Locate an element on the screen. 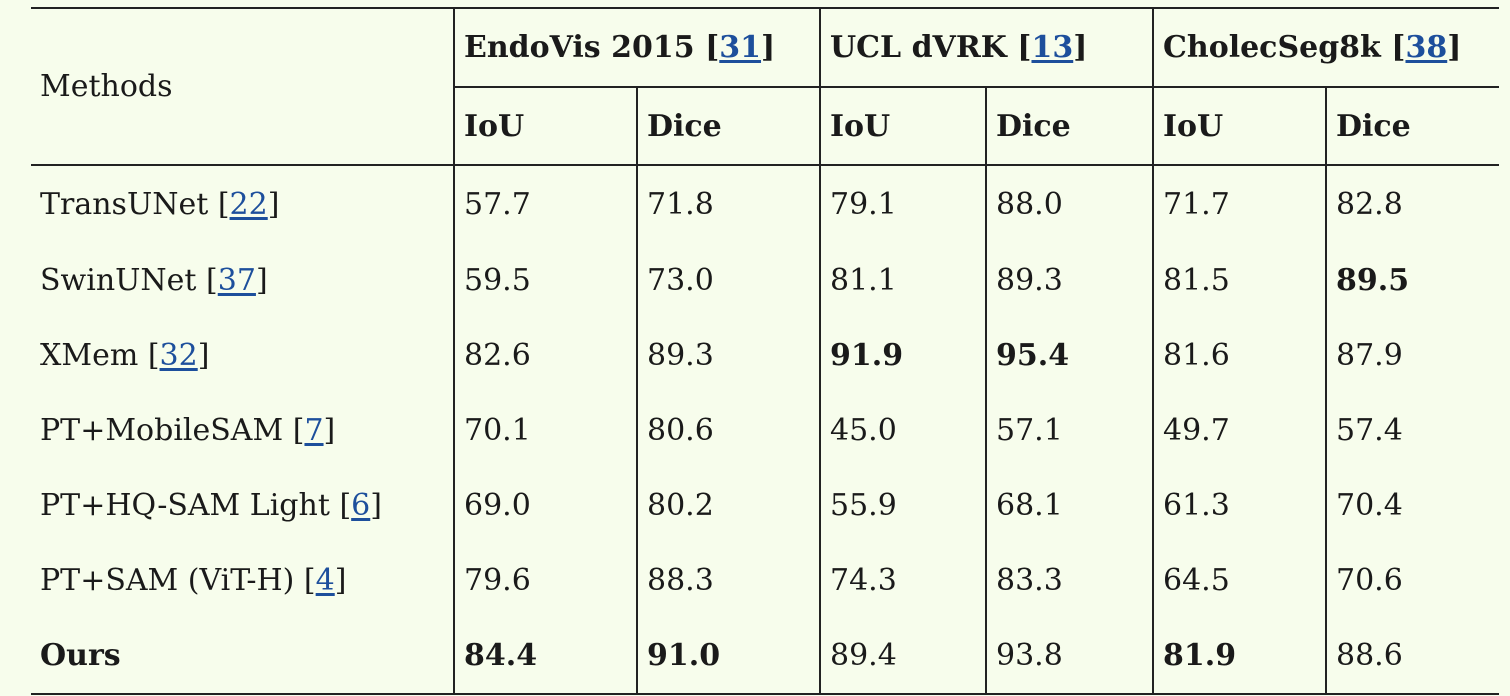 Image resolution: width=1510 pixels, height=696 pixels. method-name: PT+MobileSAM is located at coordinates (162, 430).